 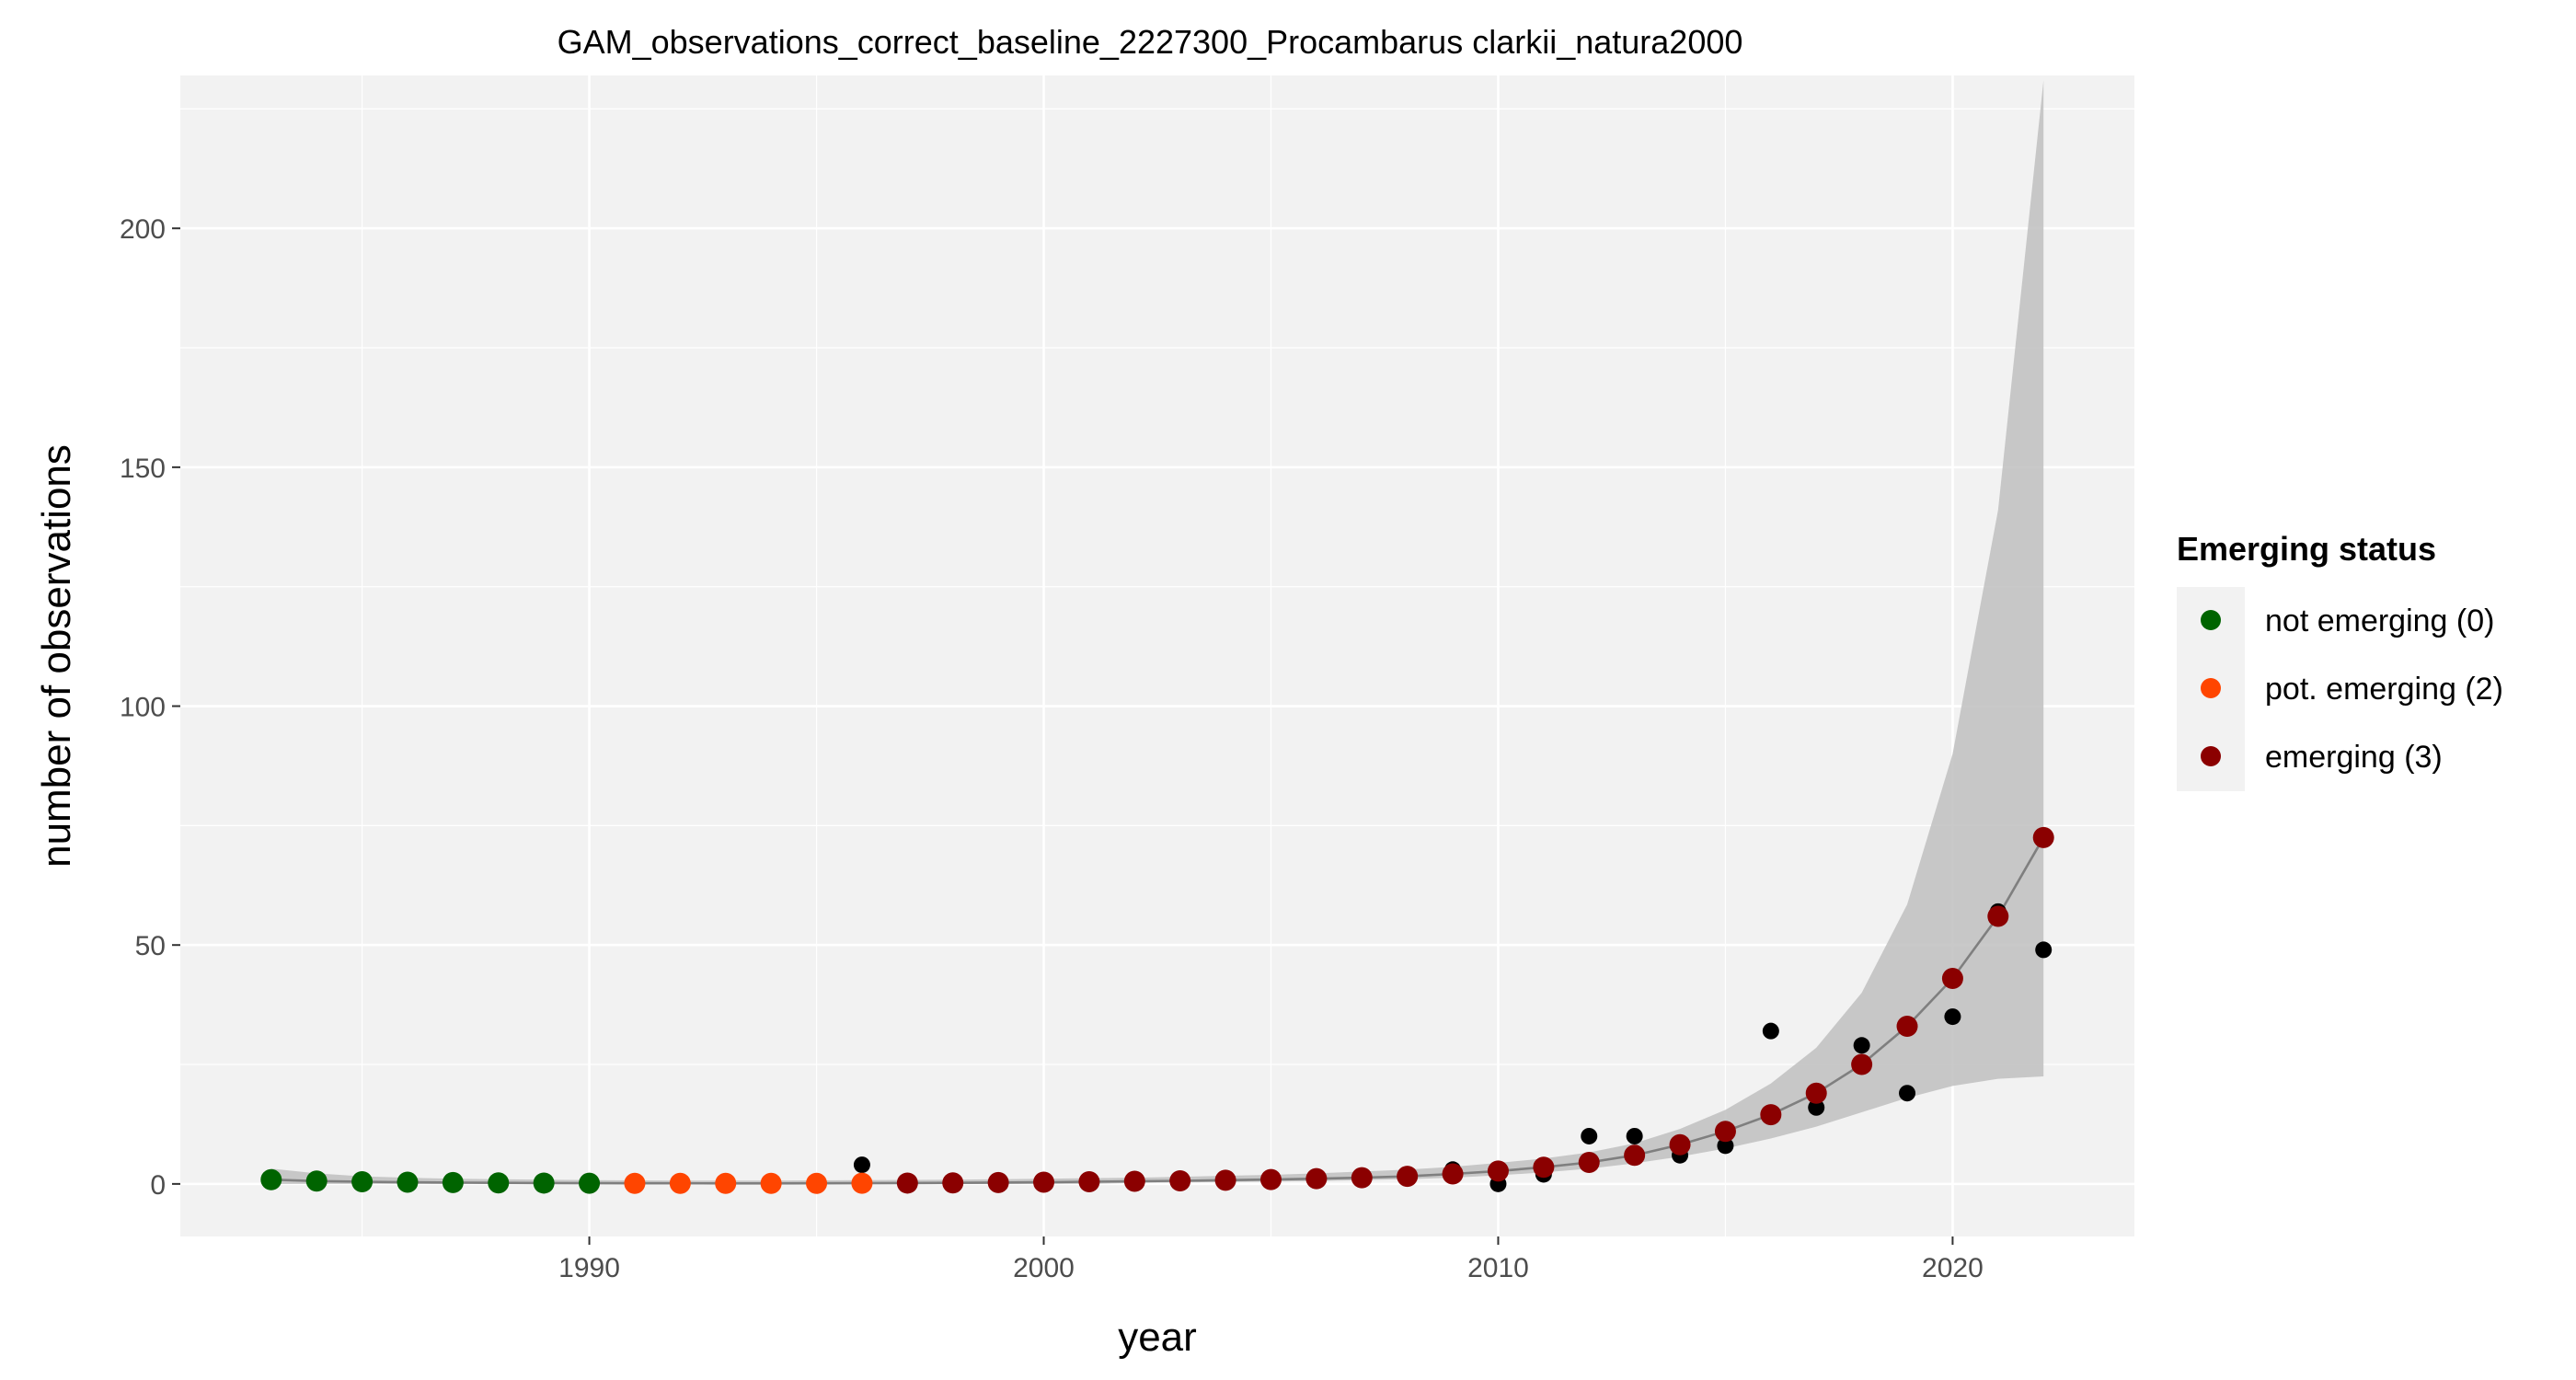 I want to click on legend-key-emerging, so click(x=2211, y=756).